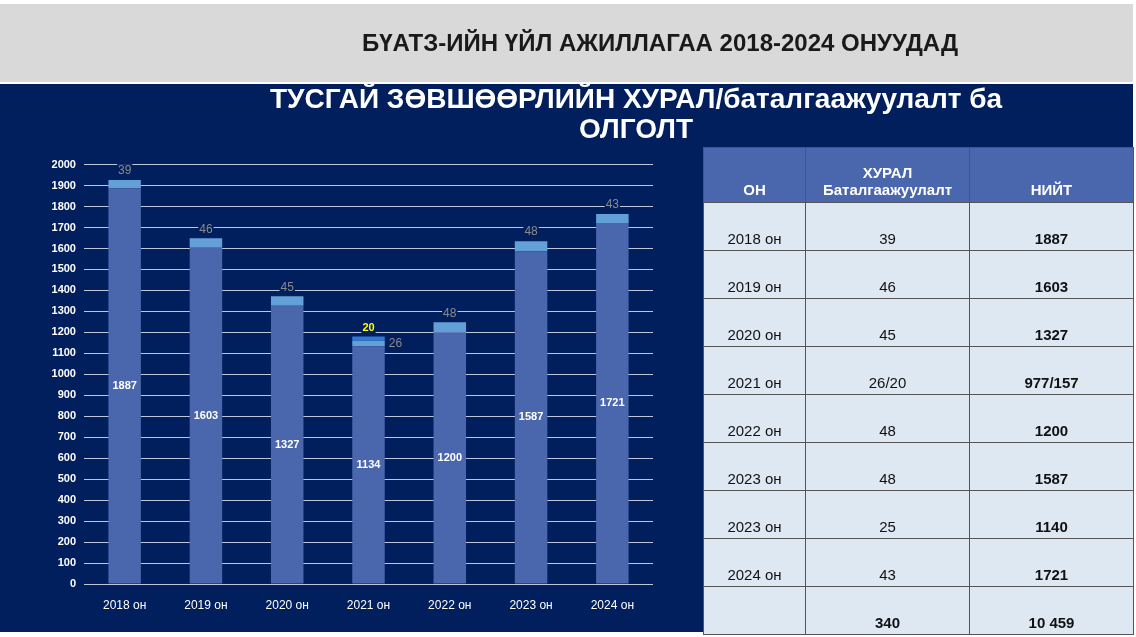 Image resolution: width=1136 pixels, height=637 pixels. I want to click on y-tick-label: 1800, so click(63, 205).